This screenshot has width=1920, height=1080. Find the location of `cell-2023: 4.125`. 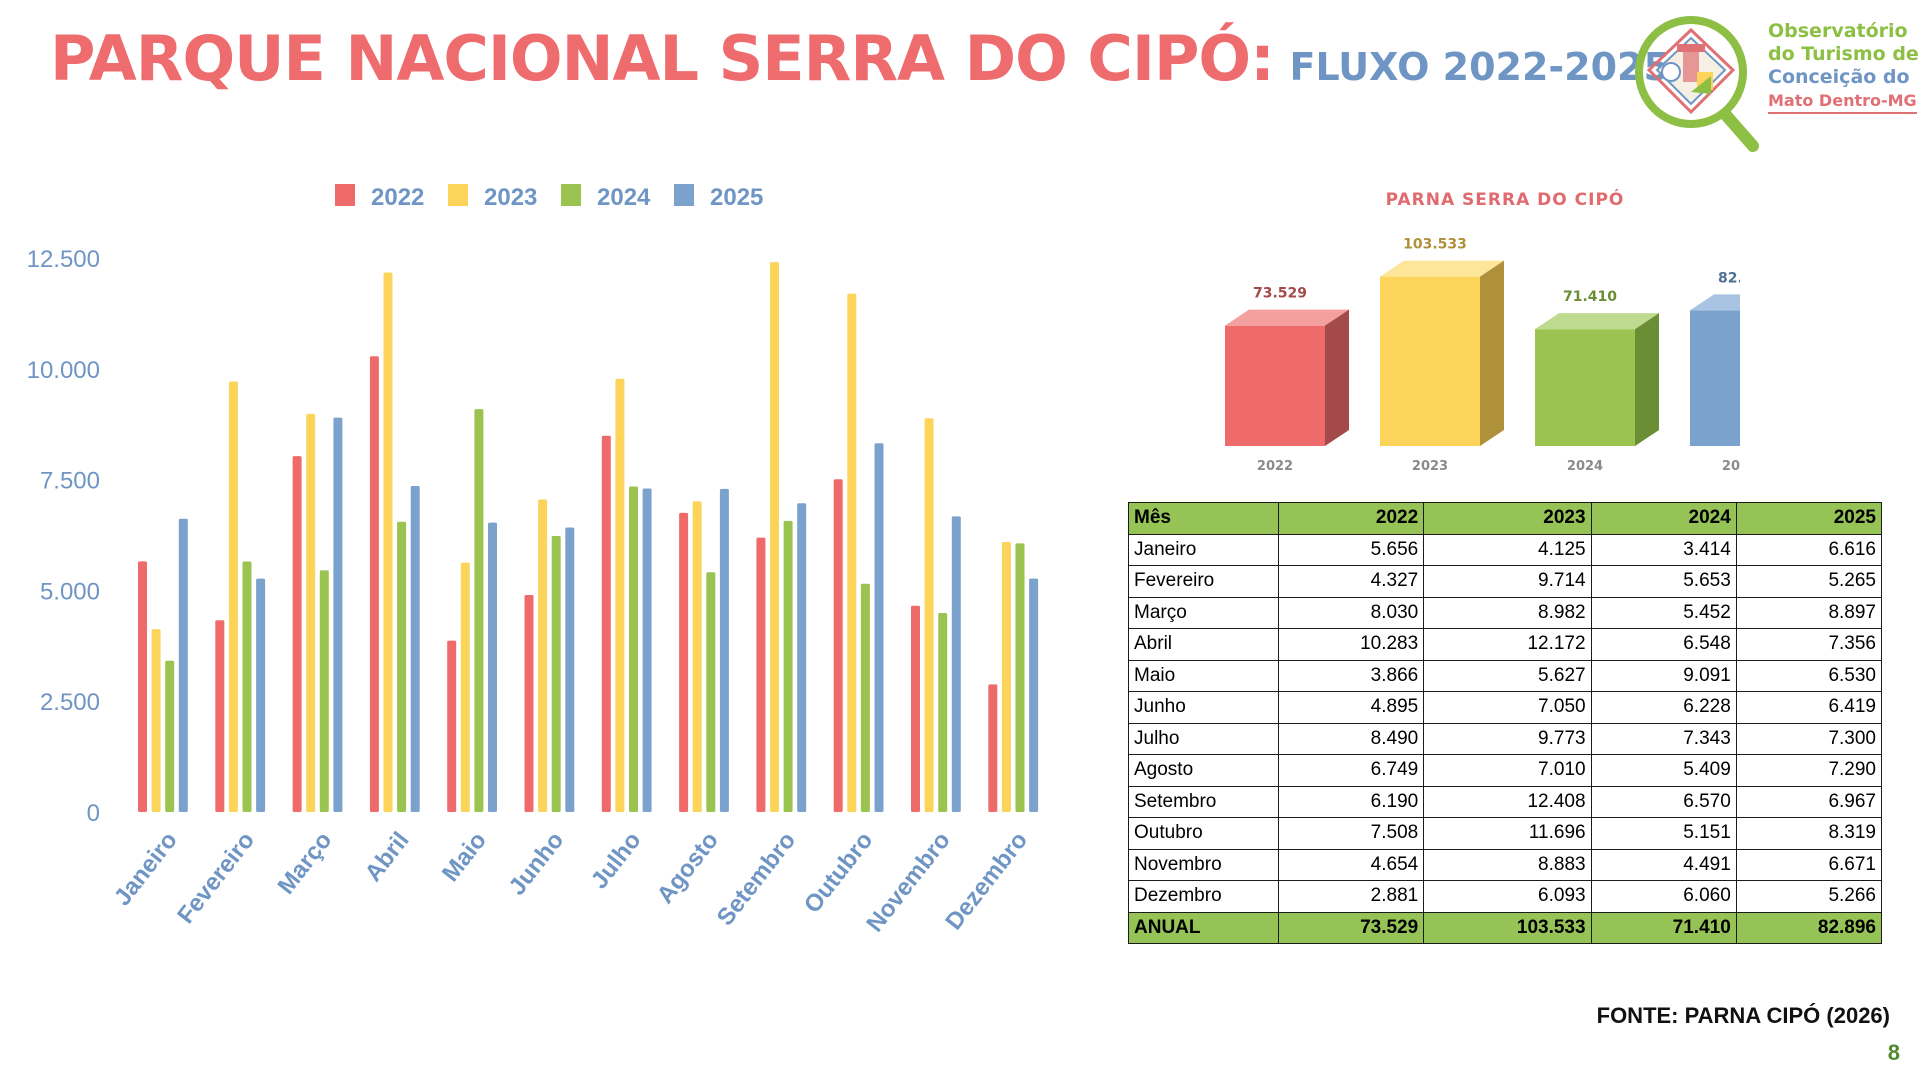

cell-2023: 4.125 is located at coordinates (1507, 549).